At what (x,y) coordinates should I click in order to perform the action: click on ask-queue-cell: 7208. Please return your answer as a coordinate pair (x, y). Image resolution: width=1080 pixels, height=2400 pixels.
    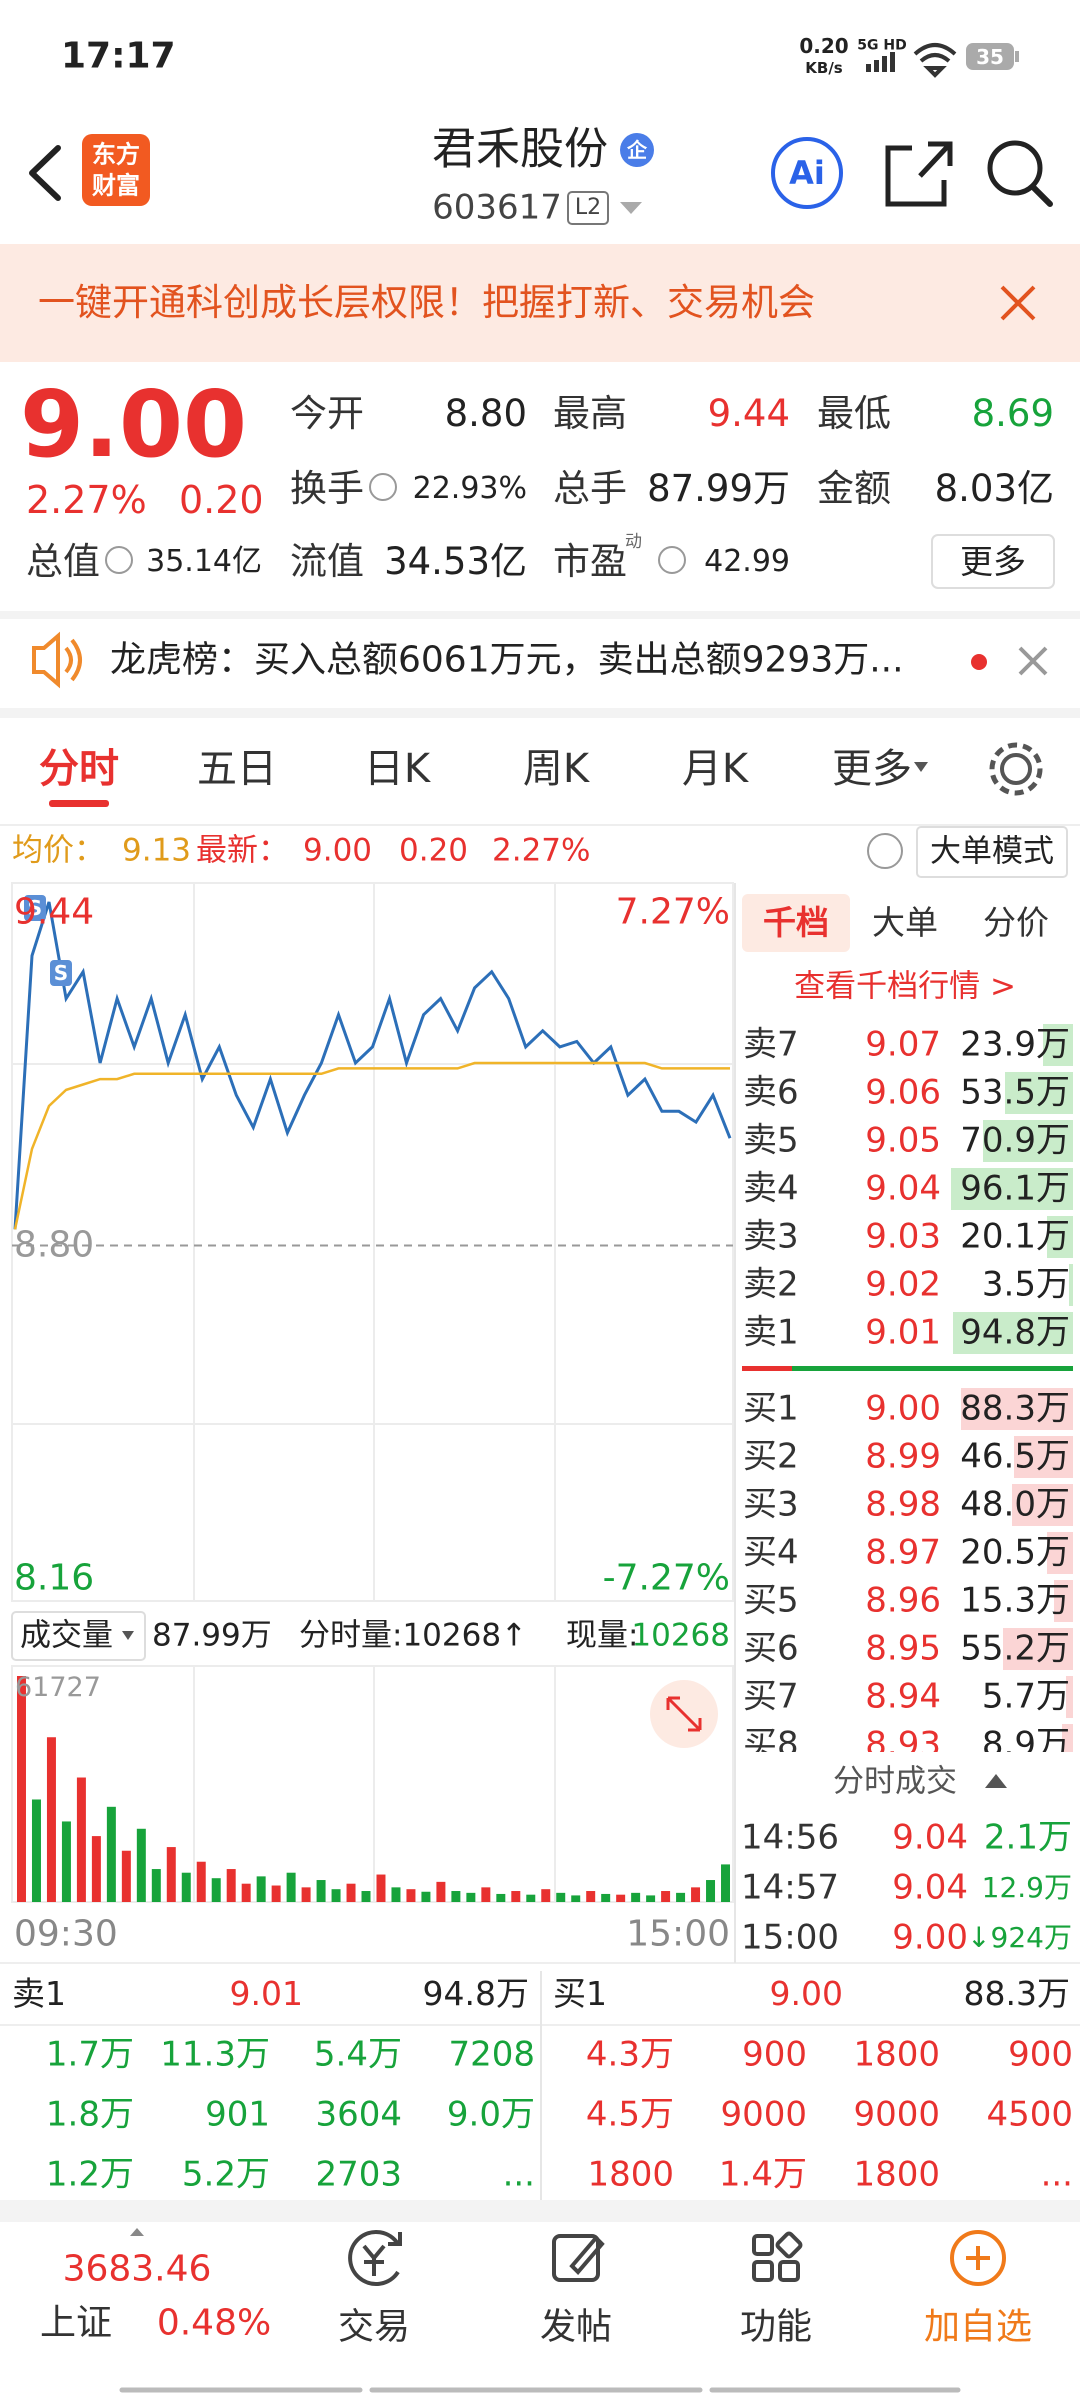
    Looking at the image, I should click on (491, 2054).